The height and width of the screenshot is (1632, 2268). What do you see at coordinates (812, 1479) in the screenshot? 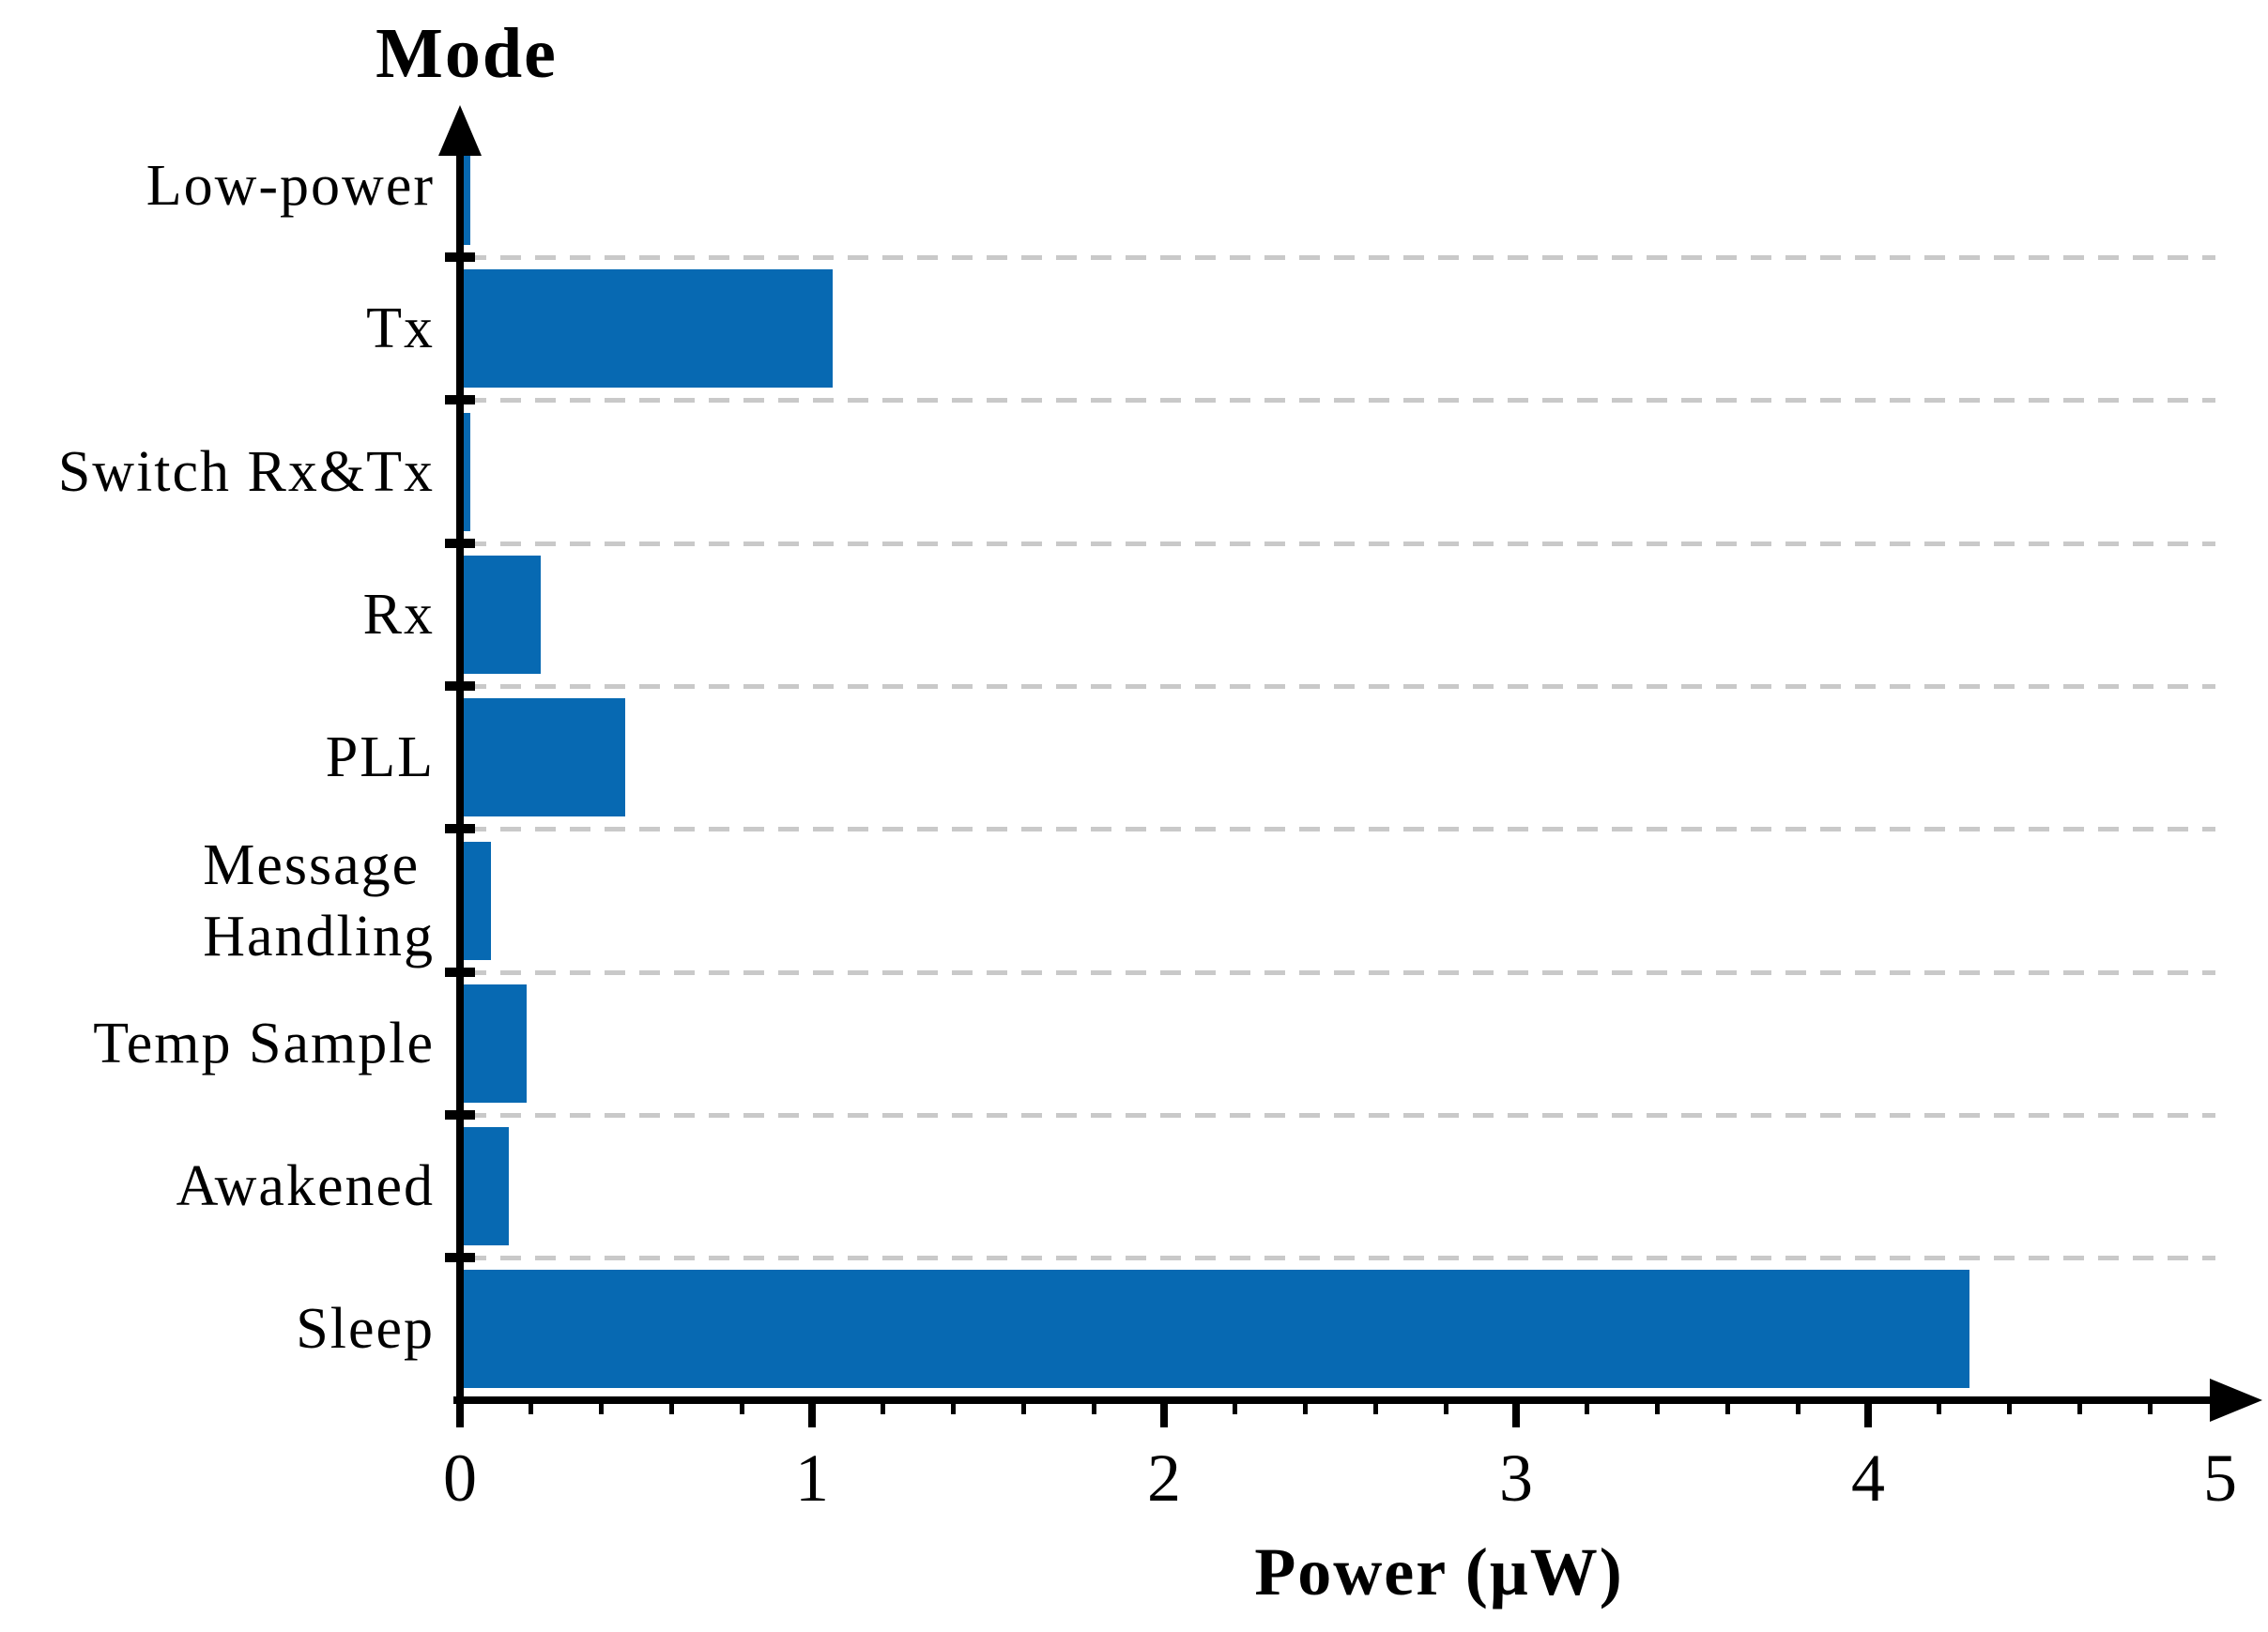
I see `x-tick-label: 1` at bounding box center [812, 1479].